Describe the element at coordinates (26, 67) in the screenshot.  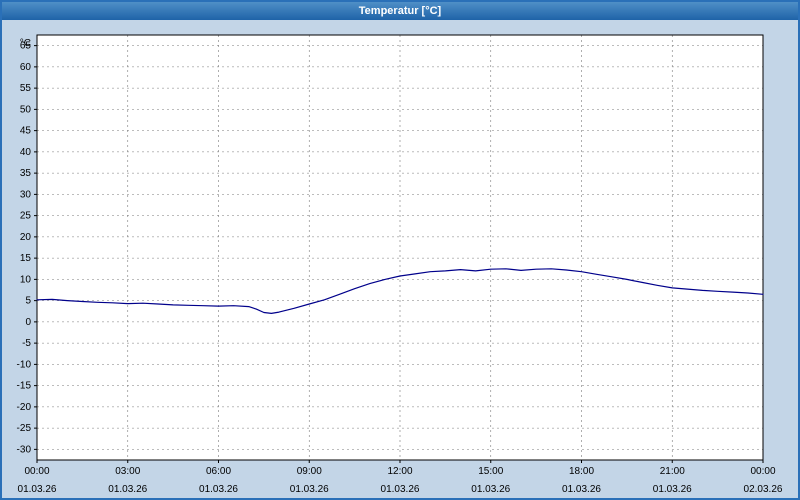
I see `y-axis-tick-label: 60` at that location.